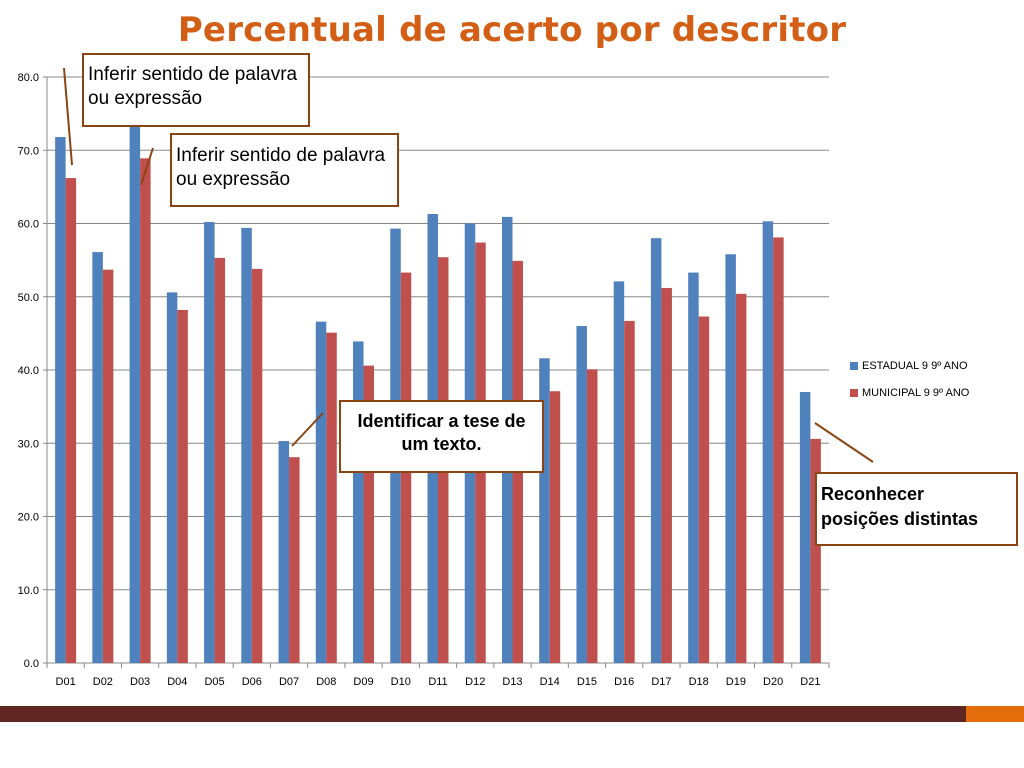  I want to click on footer-bar, so click(483, 714).